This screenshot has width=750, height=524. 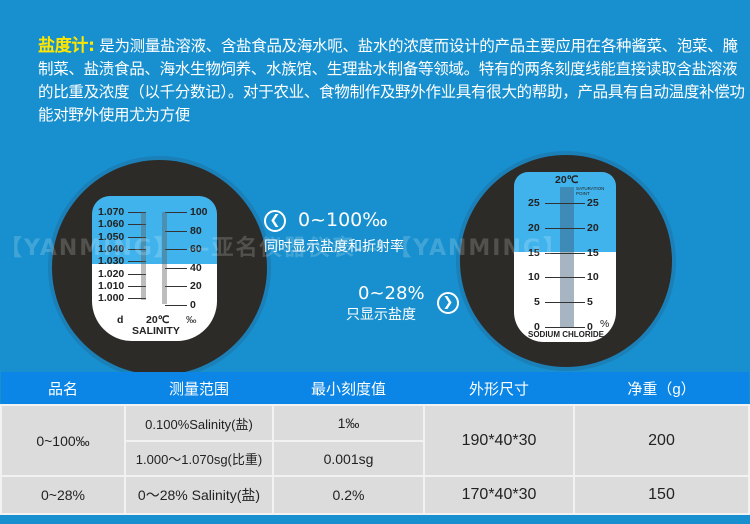 I want to click on cell-name: 0~100‰, so click(x=63, y=440).